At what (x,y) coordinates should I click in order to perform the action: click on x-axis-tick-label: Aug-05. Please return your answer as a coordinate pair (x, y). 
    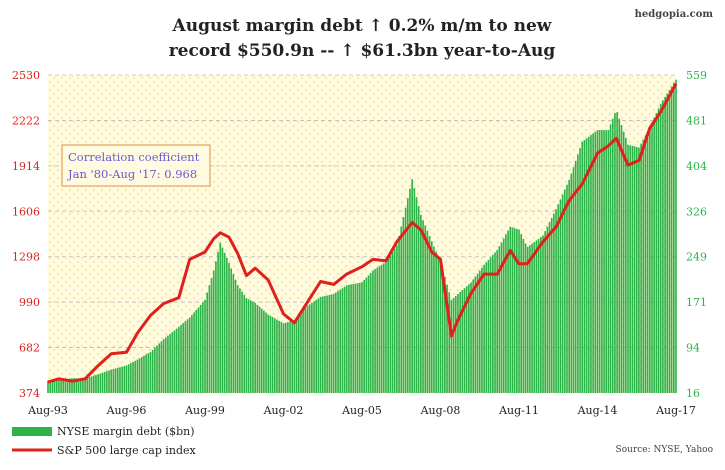
    Looking at the image, I should click on (361, 410).